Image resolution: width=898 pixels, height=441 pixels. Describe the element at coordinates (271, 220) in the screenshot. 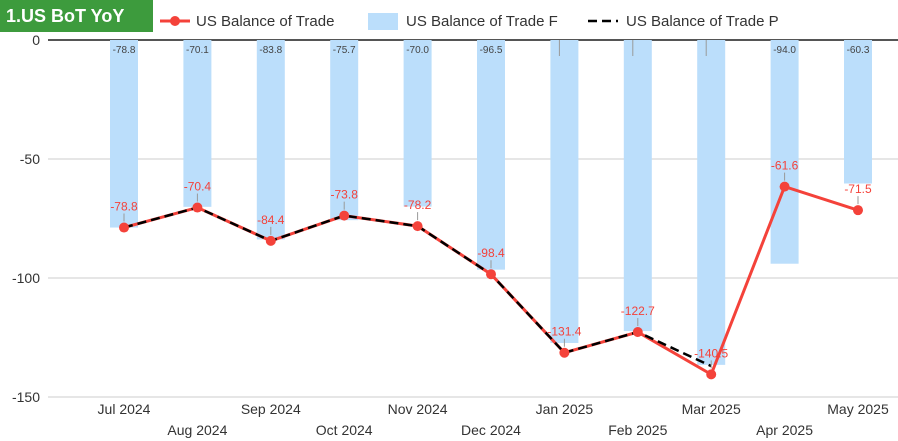

I see `data-label: -84.4` at that location.